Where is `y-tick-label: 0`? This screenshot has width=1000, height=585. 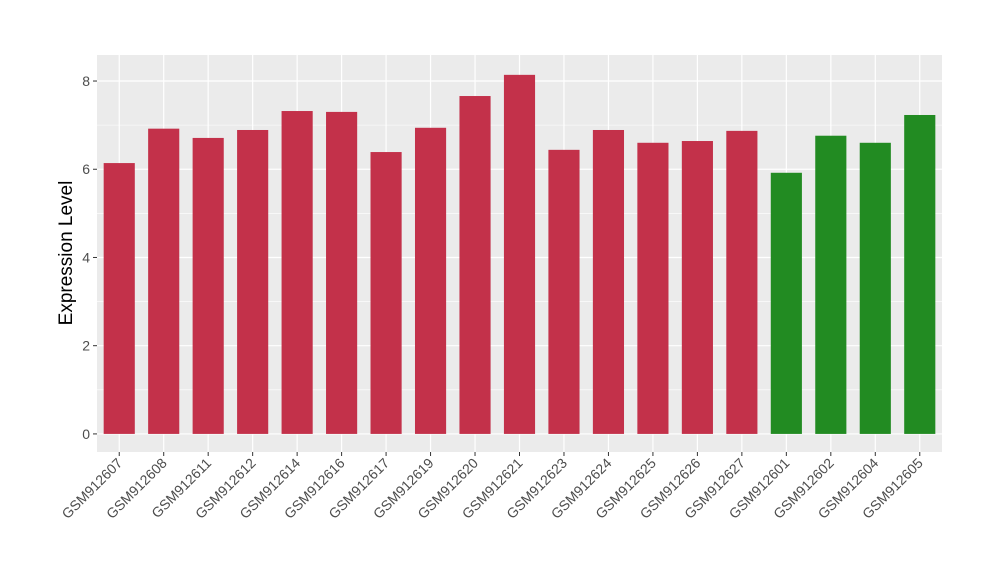 y-tick-label: 0 is located at coordinates (86, 434).